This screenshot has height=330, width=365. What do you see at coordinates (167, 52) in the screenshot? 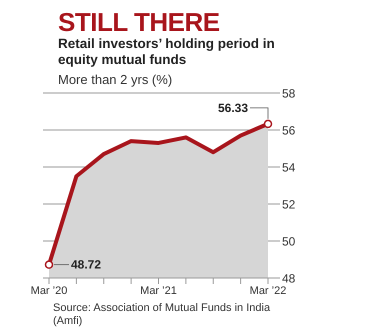
I see `chart-subtitle: Retail investors’ holding period in equity mutual funds` at bounding box center [167, 52].